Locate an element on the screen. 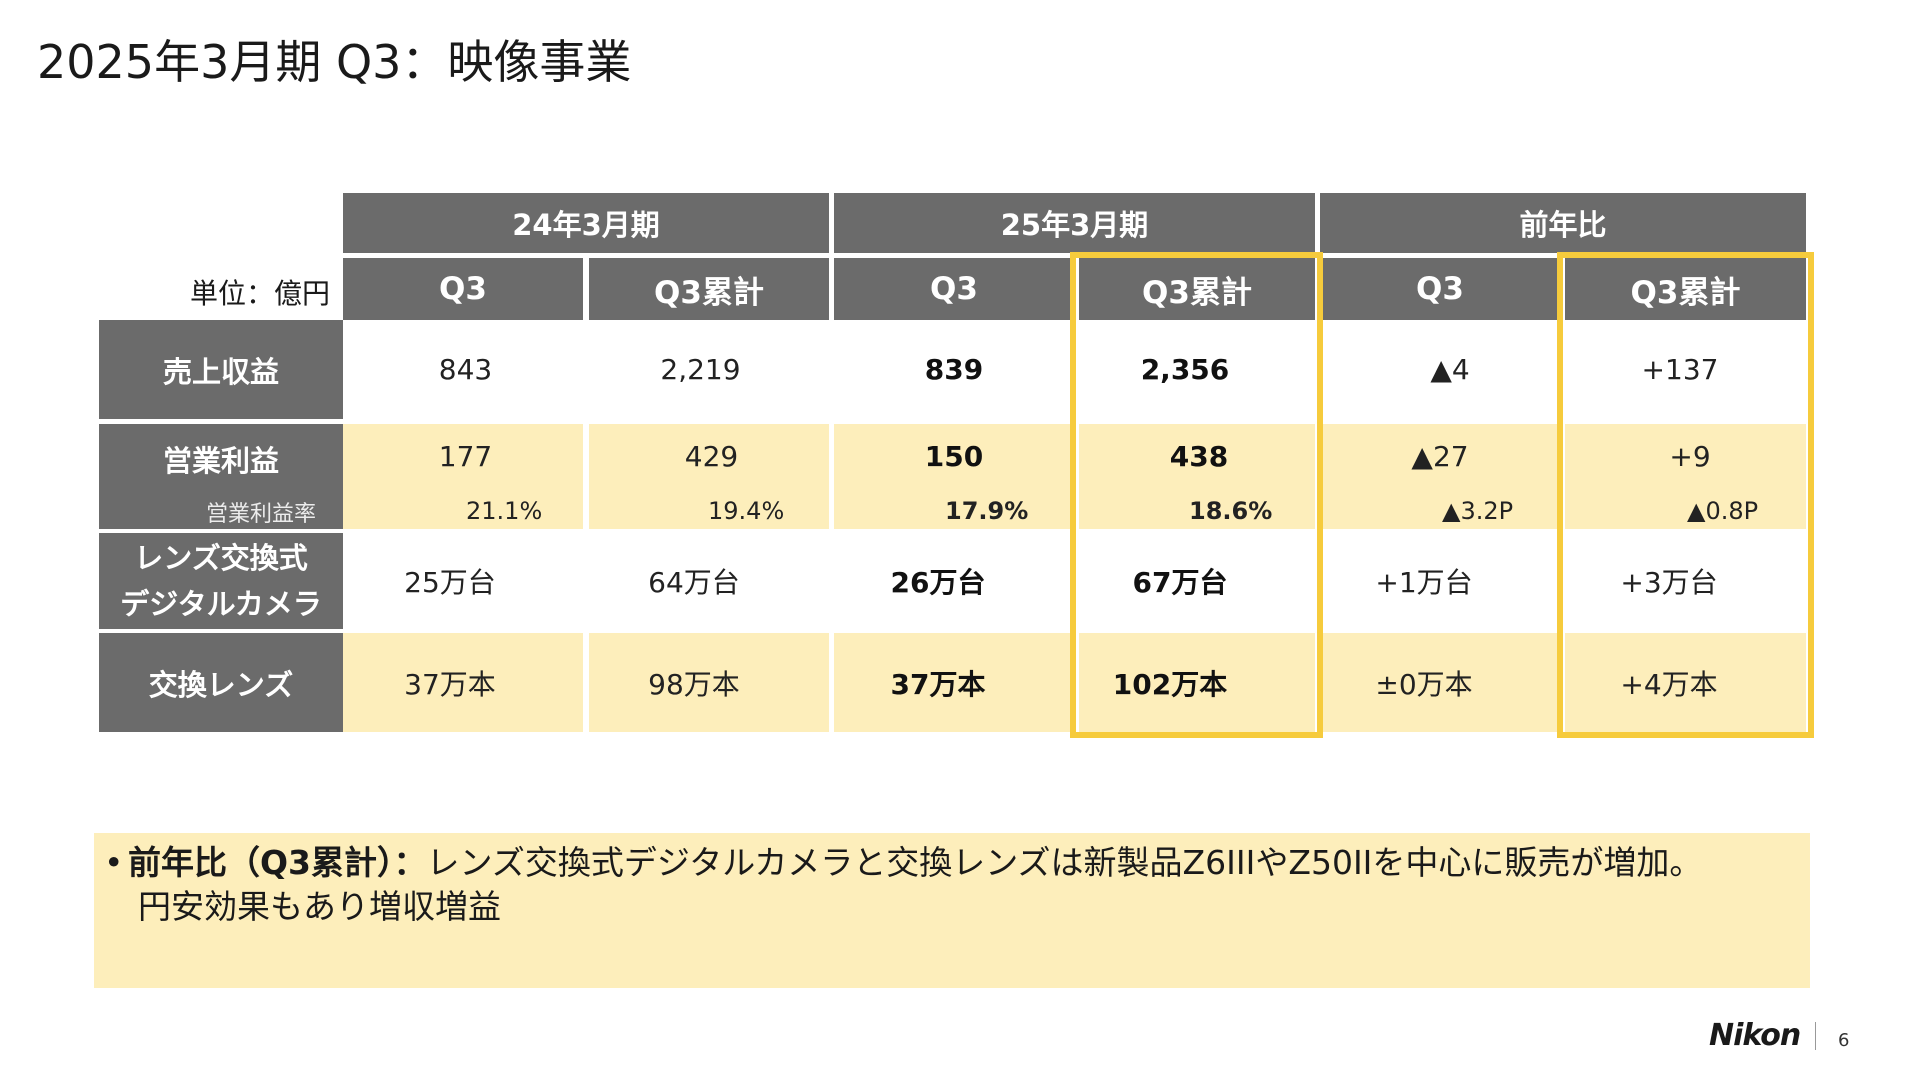 Image resolution: width=1915 pixels, height=1065 pixels. cameras-yoy-cumulative: +3万台 is located at coordinates (1669, 582).